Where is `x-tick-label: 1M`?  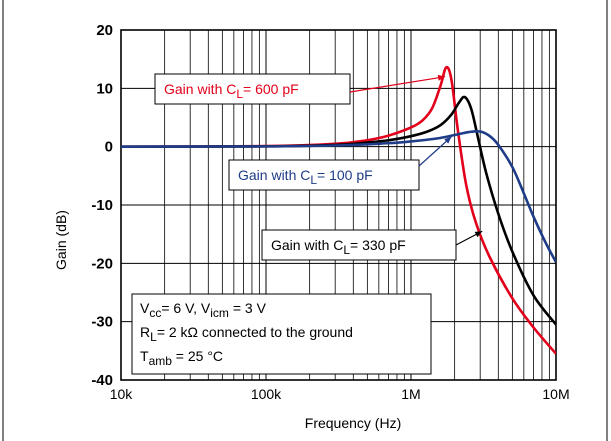
x-tick-label: 1M is located at coordinates (410, 394).